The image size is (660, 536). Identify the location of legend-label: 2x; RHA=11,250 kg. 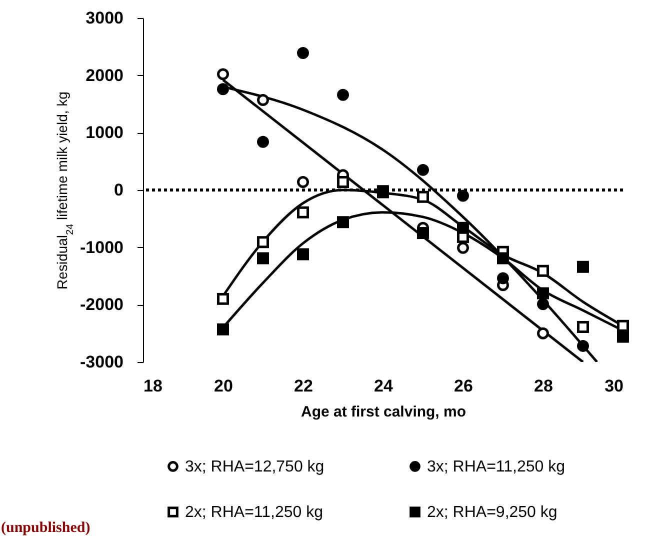
(254, 512).